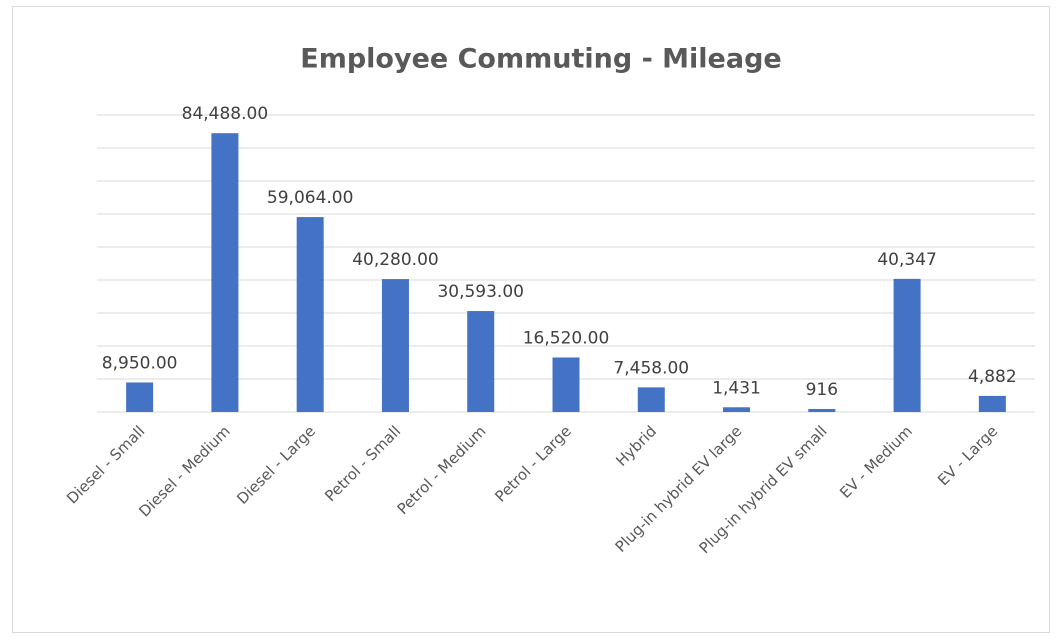 The width and height of the screenshot is (1059, 641). I want to click on chart-title: Employee Commuting - Mileage, so click(540, 59).